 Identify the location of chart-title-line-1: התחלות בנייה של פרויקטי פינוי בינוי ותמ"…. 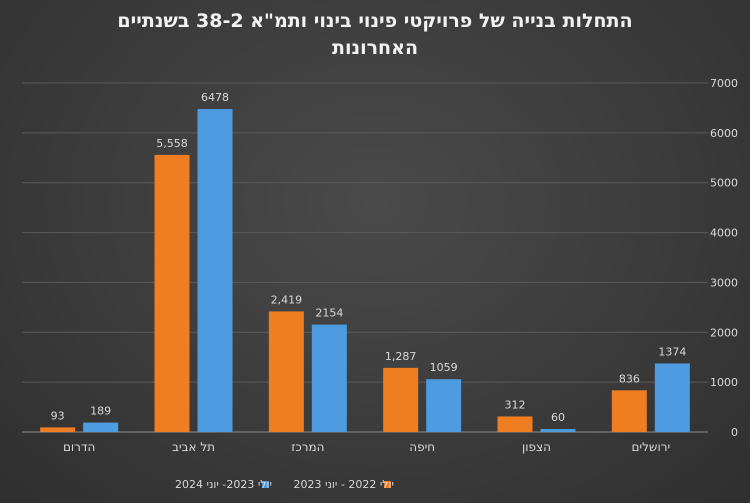
(375, 21).